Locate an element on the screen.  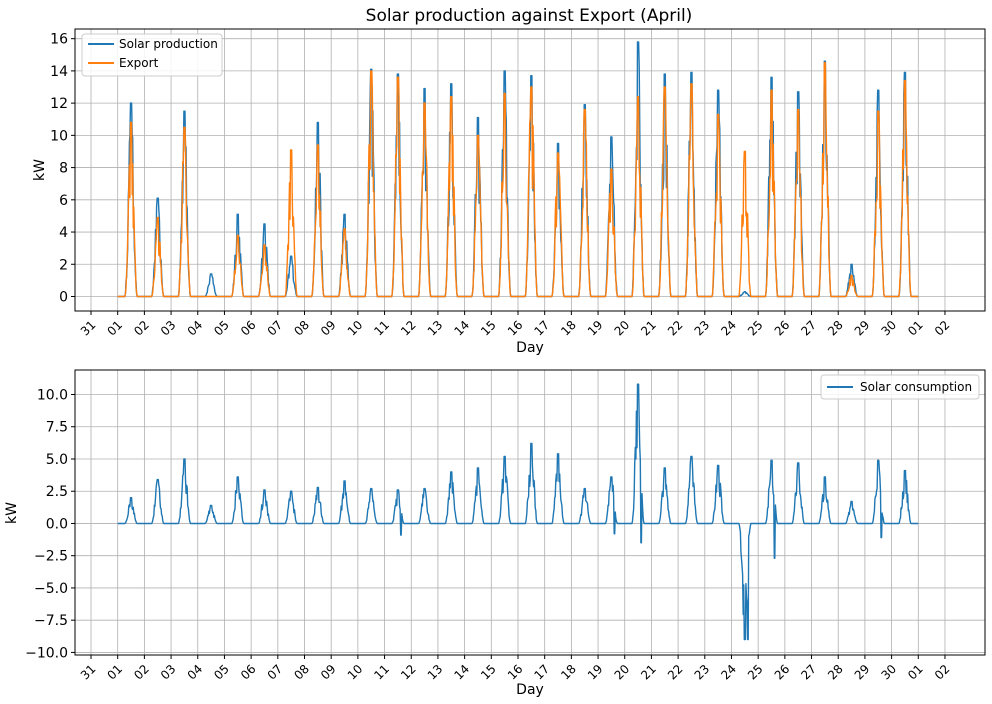
y-tick-label: −10.0 is located at coordinates (46, 653).